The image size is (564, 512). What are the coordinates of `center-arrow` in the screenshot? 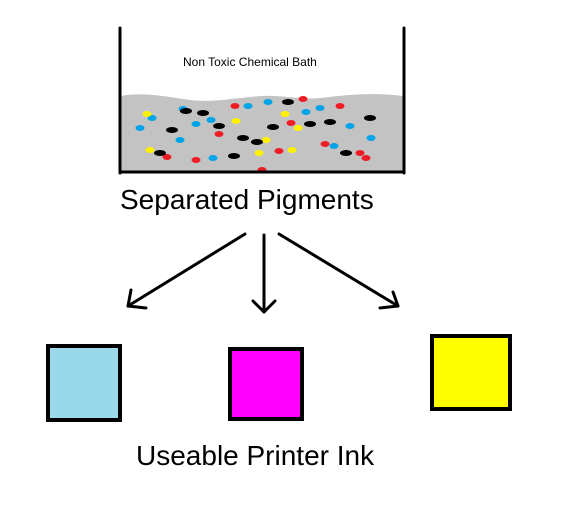 It's located at (264, 273).